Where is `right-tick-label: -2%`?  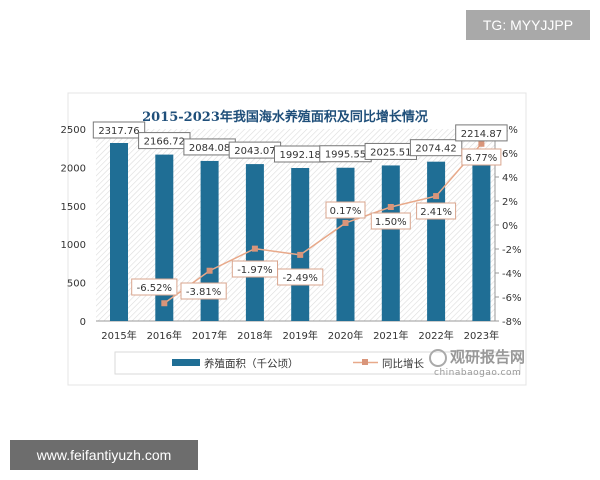
right-tick-label: -2% is located at coordinates (511, 250).